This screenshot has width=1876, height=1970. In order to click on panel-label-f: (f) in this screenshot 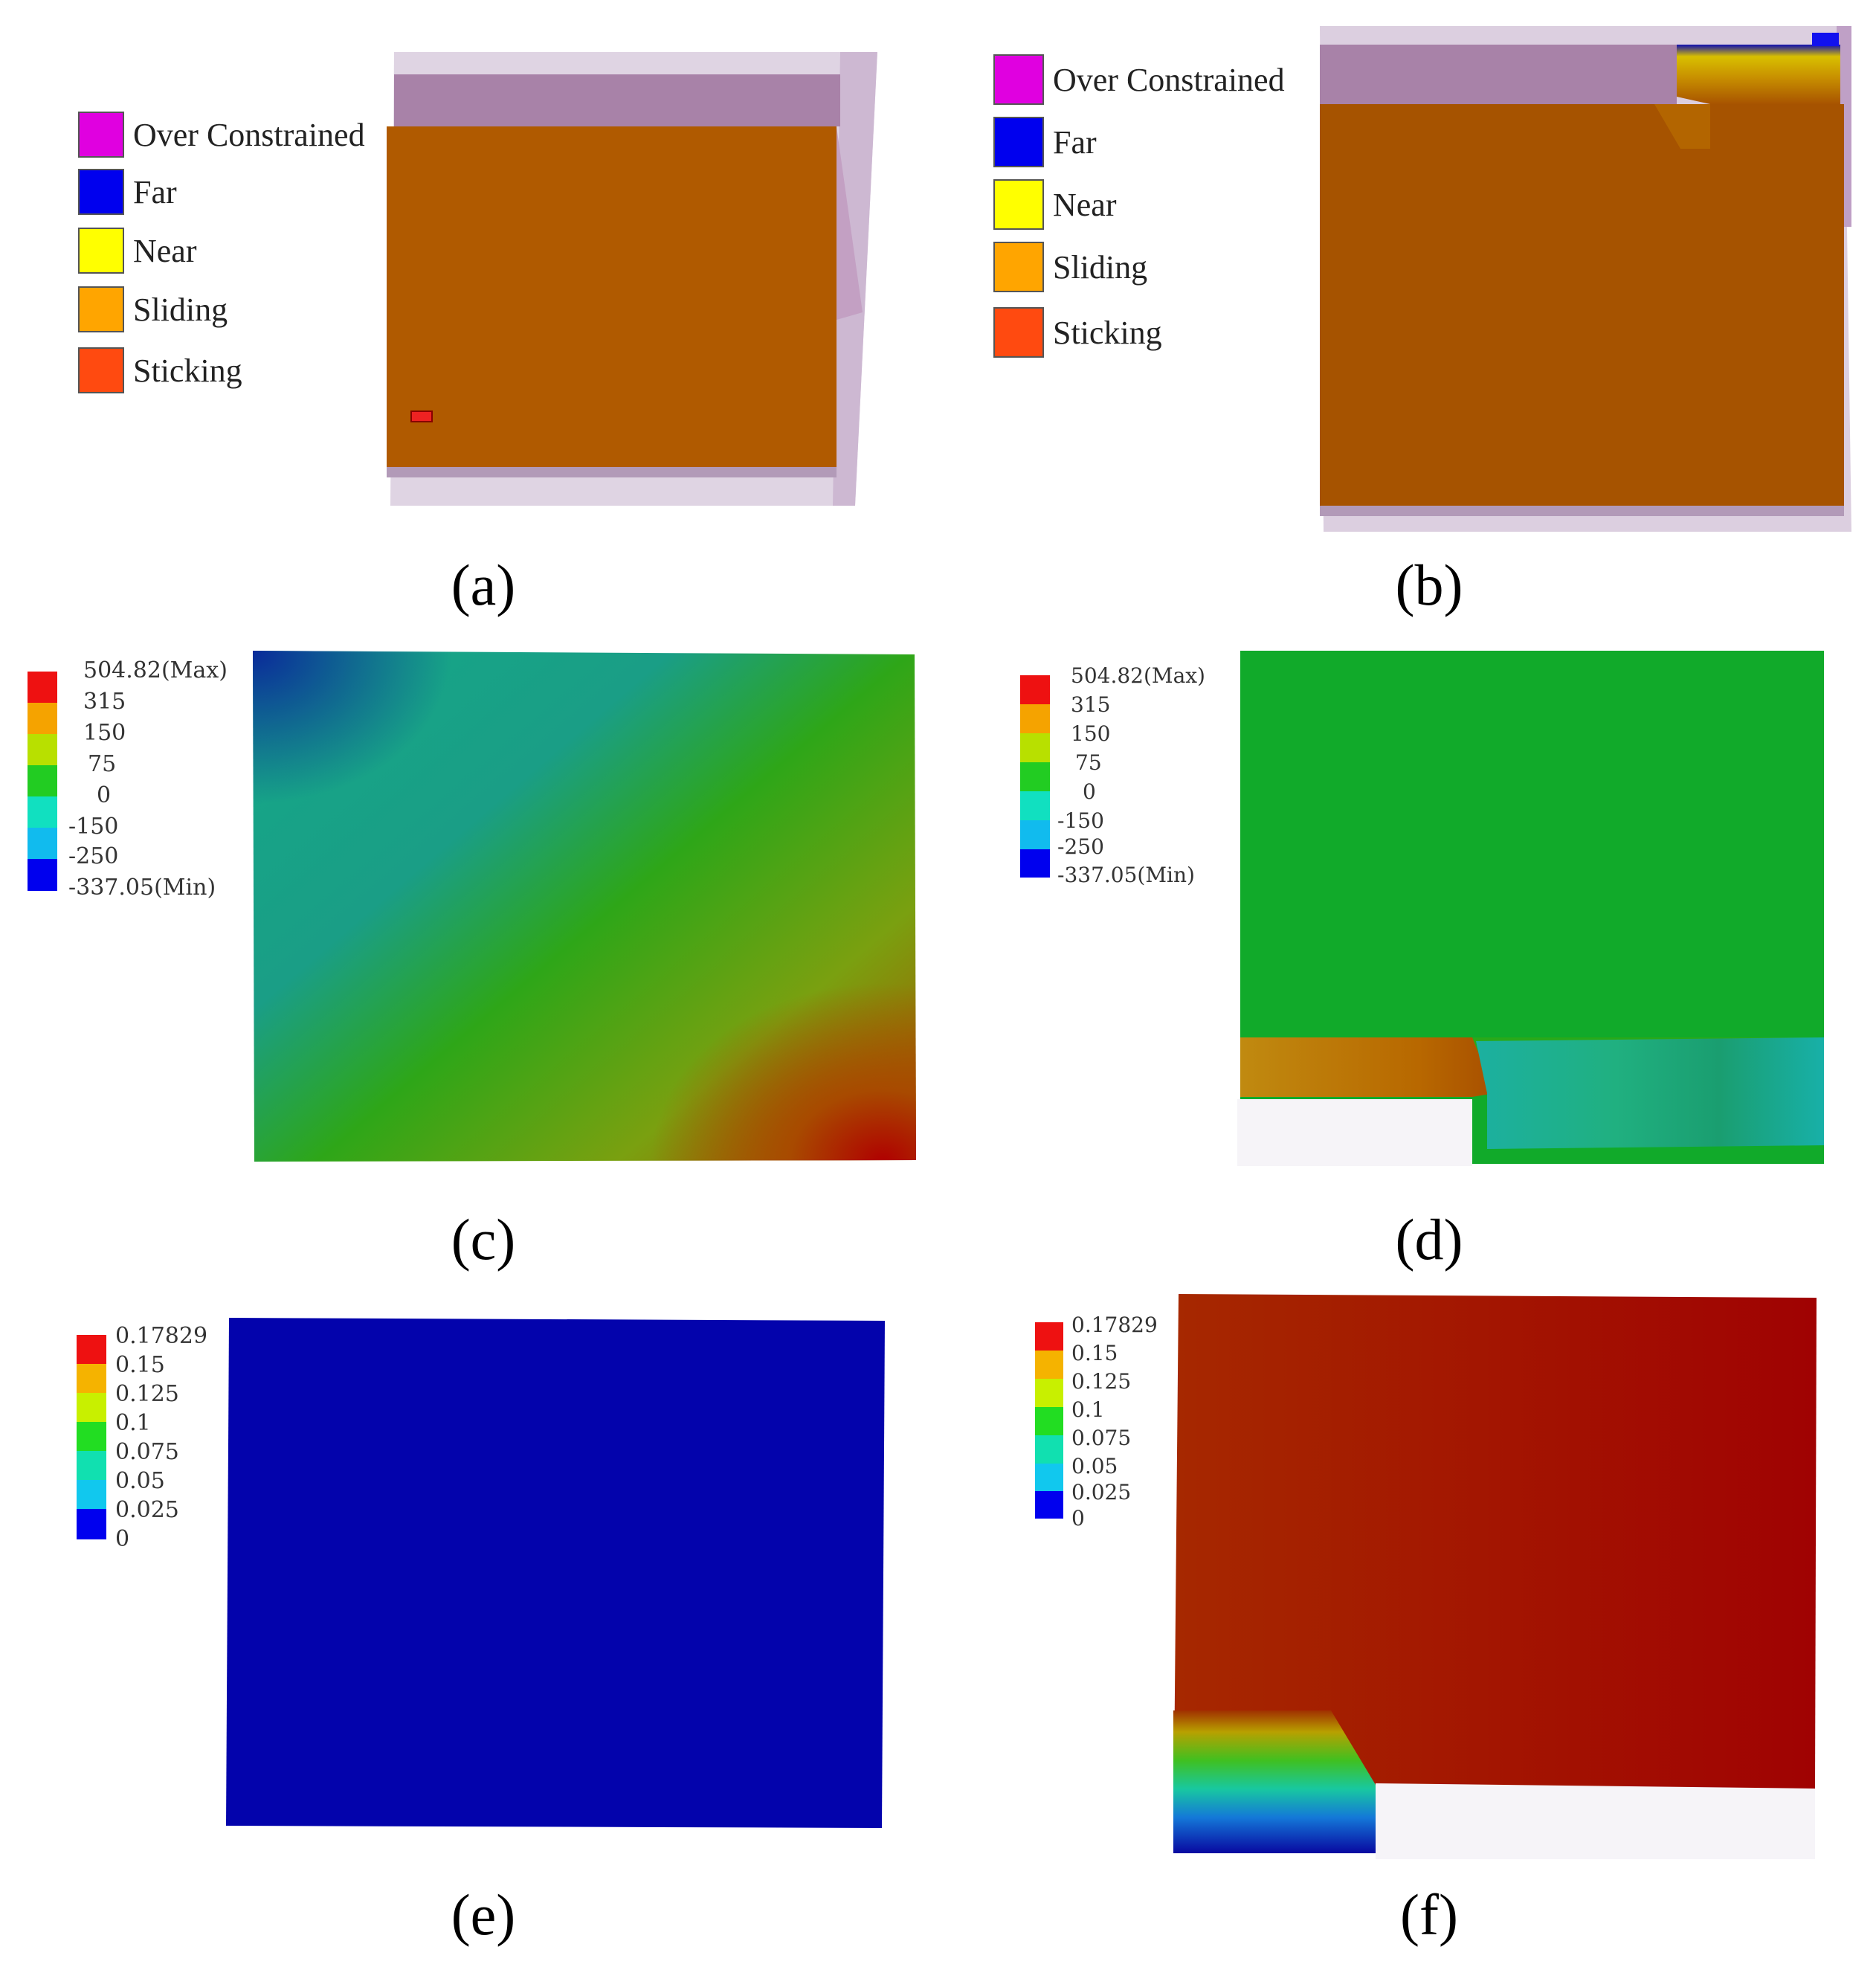, I will do `click(1429, 1915)`.